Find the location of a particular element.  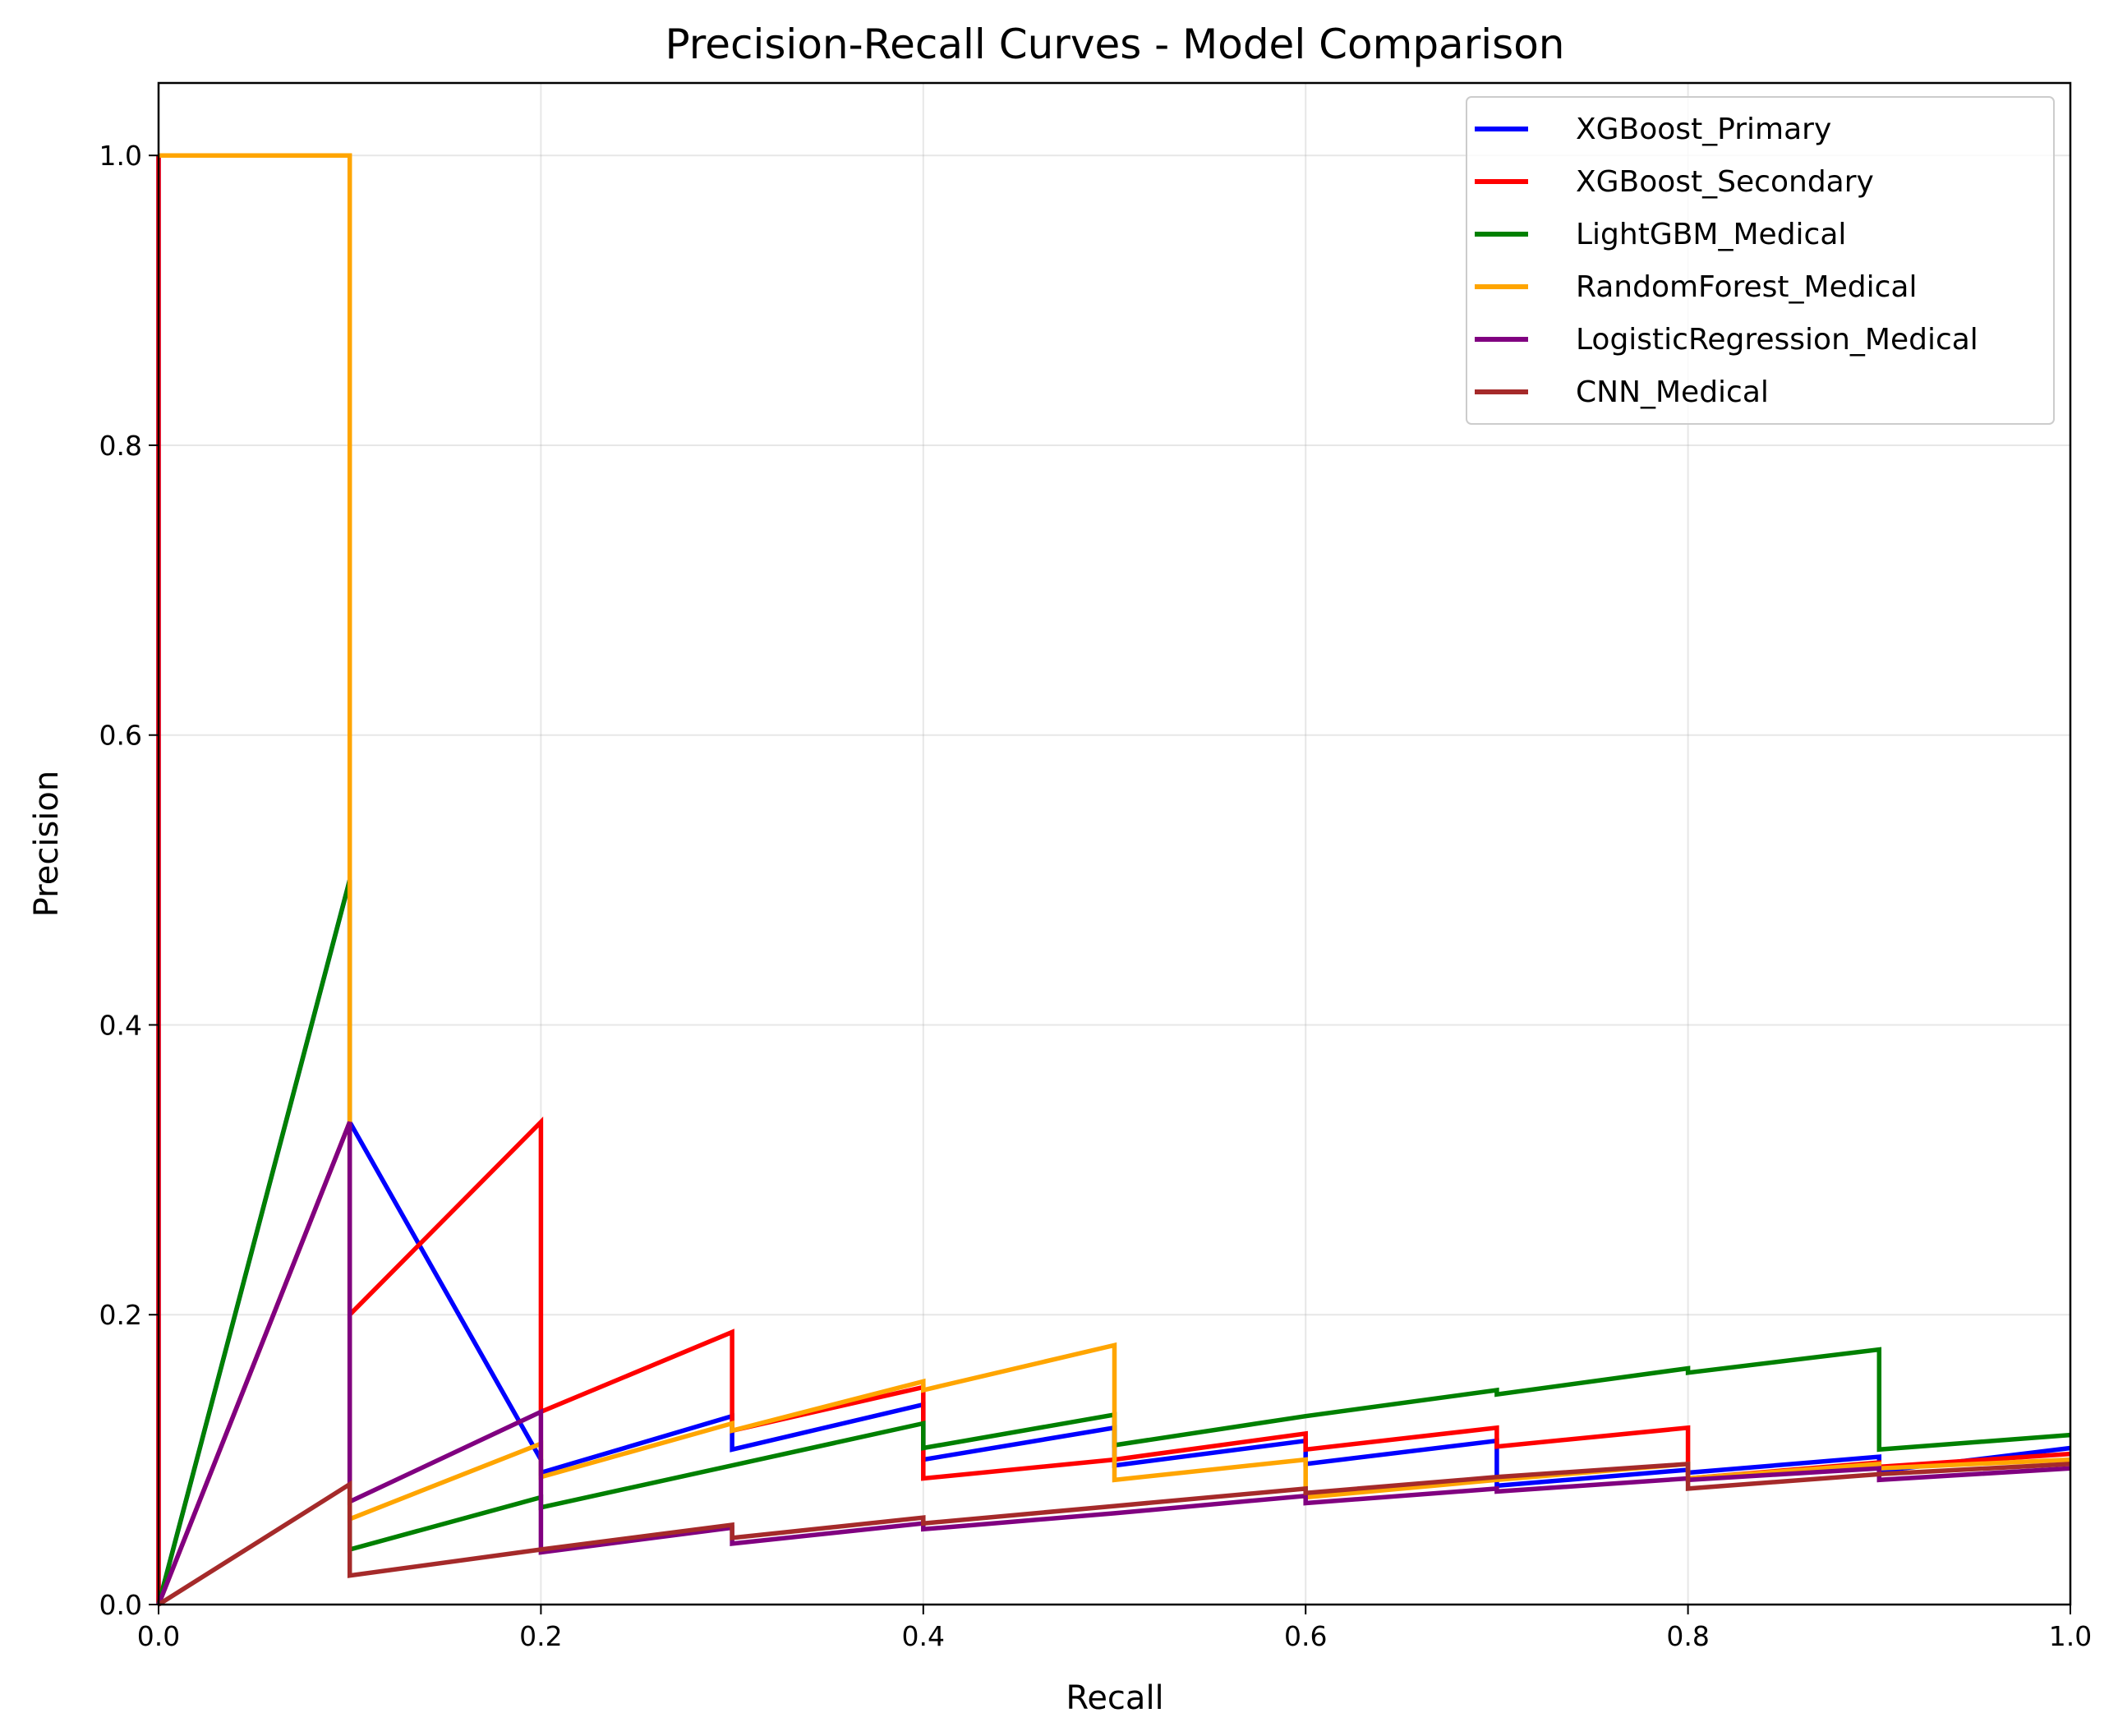

legend-label: XGBoost_Secondary is located at coordinates (1725, 182).